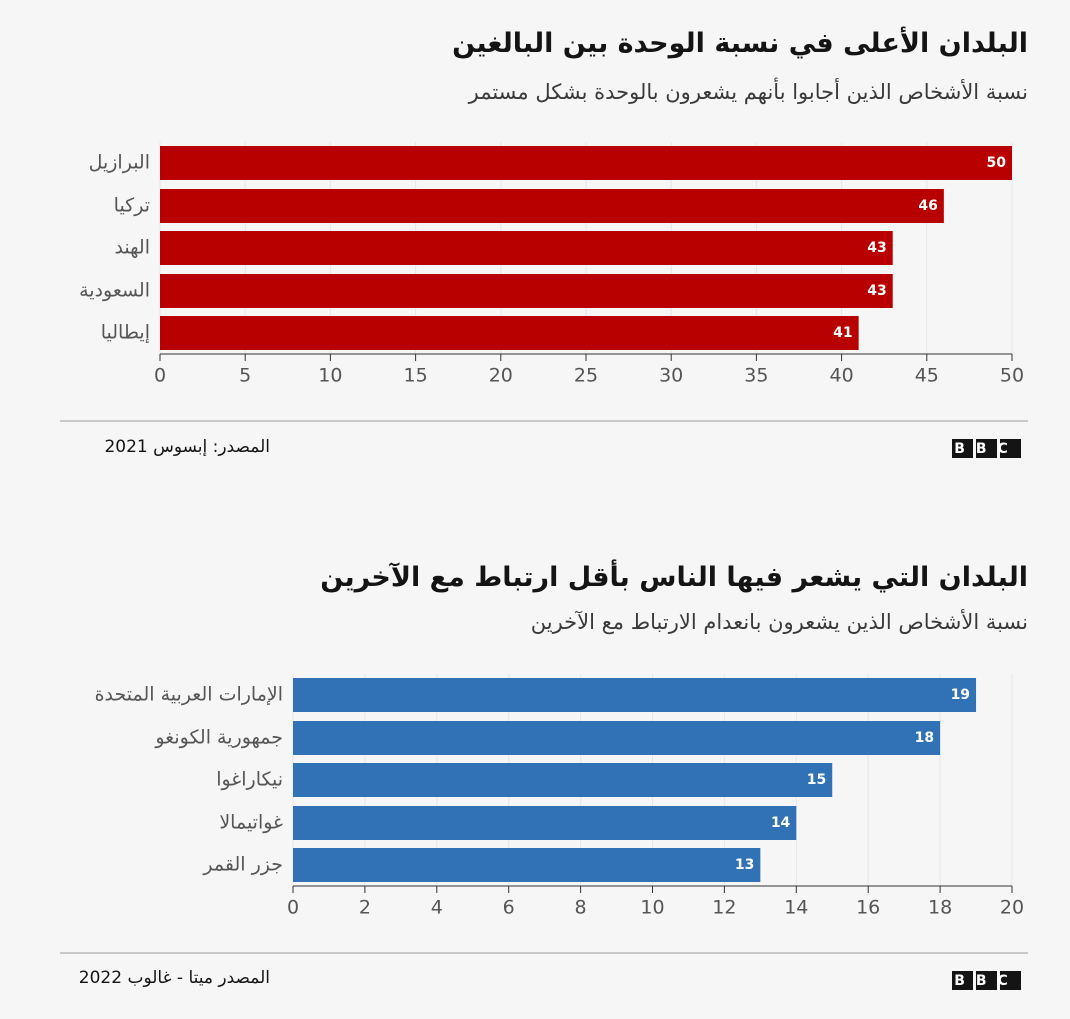  What do you see at coordinates (816, 780) in the screenshot?
I see `value-label: 15` at bounding box center [816, 780].